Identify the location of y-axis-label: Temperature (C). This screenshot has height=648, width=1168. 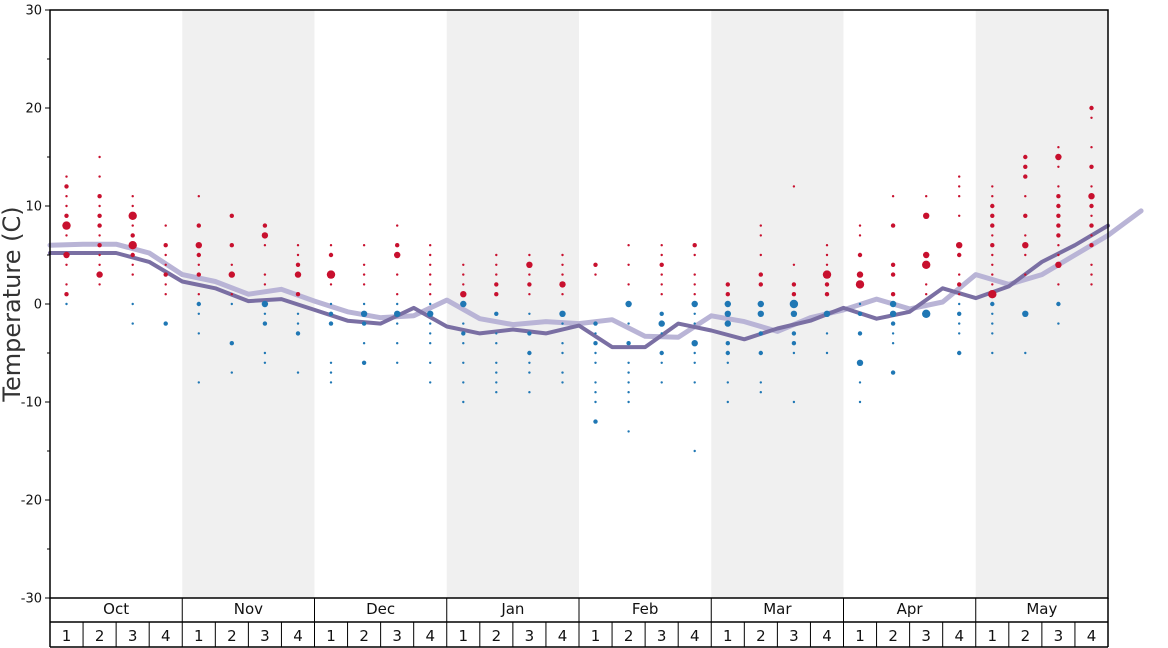
(13, 304).